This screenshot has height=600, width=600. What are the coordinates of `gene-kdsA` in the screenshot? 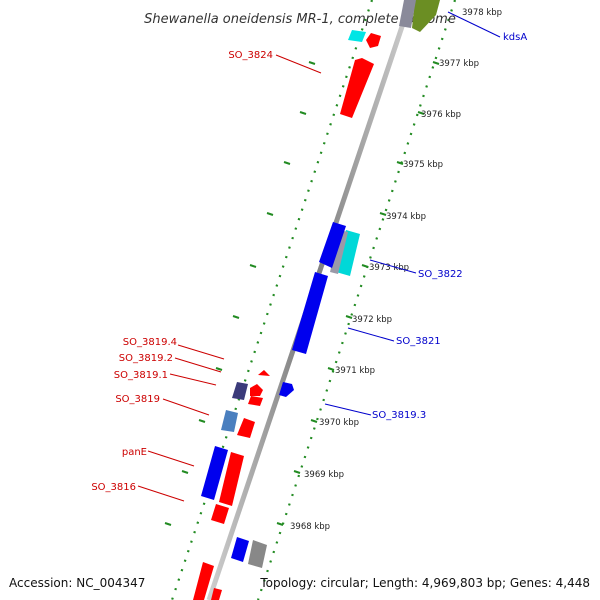 It's located at (426, 16).